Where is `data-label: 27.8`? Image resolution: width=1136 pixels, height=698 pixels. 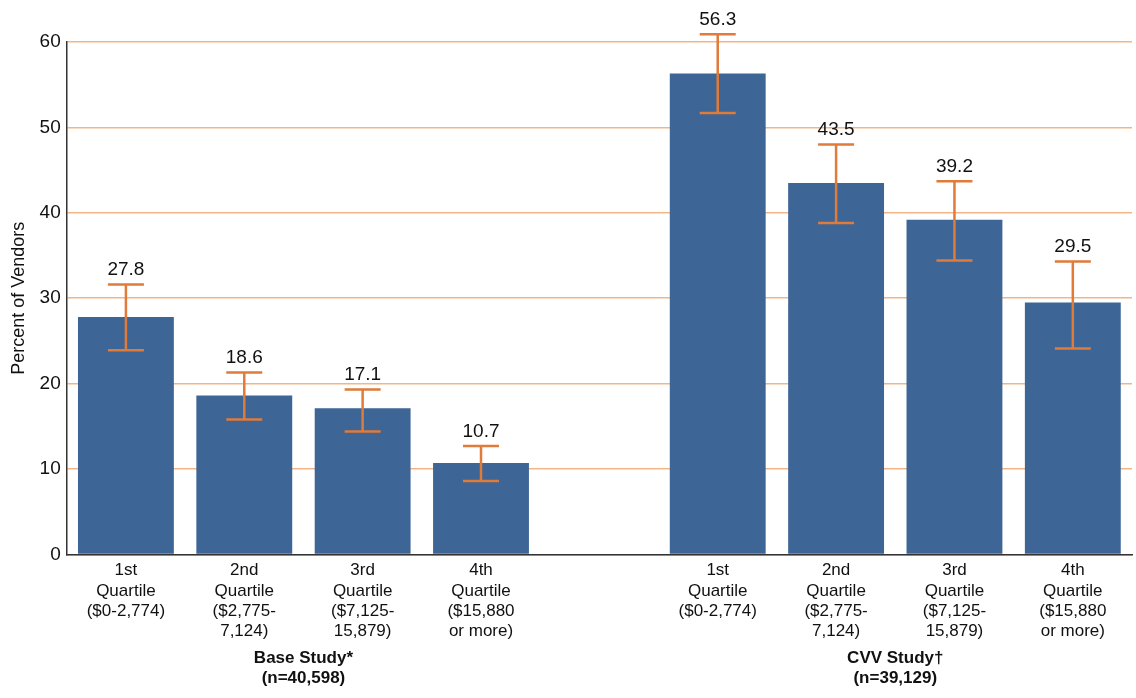
data-label: 27.8 is located at coordinates (126, 269).